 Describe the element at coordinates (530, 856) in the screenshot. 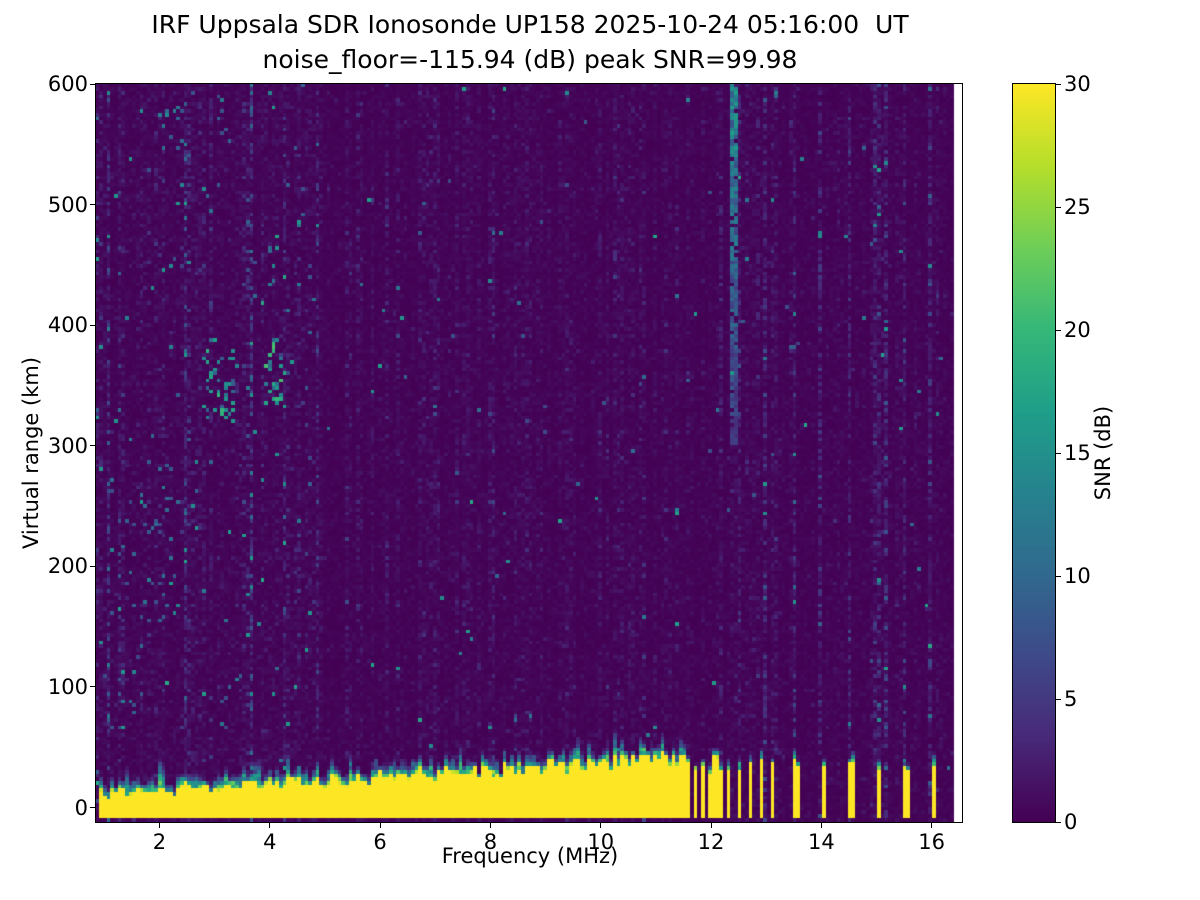

I see `x-axis-label: Frequency (MHz)` at that location.